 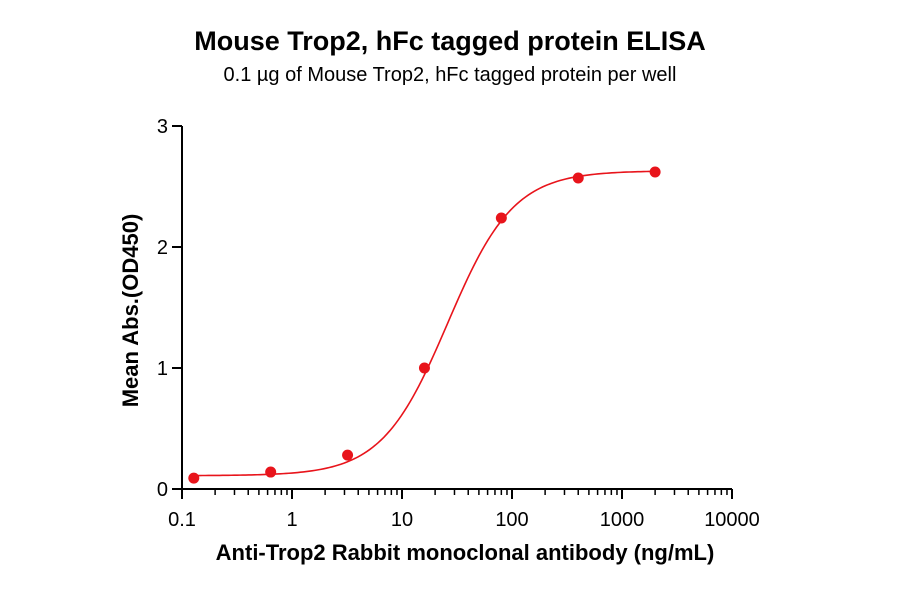 I want to click on x-tick-label: 10, so click(x=402, y=520).